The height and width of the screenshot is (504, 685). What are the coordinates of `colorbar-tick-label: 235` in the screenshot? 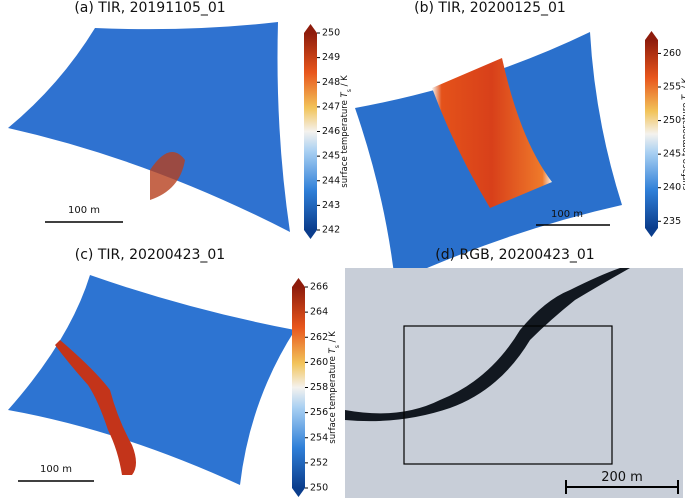 It's located at (672, 221).